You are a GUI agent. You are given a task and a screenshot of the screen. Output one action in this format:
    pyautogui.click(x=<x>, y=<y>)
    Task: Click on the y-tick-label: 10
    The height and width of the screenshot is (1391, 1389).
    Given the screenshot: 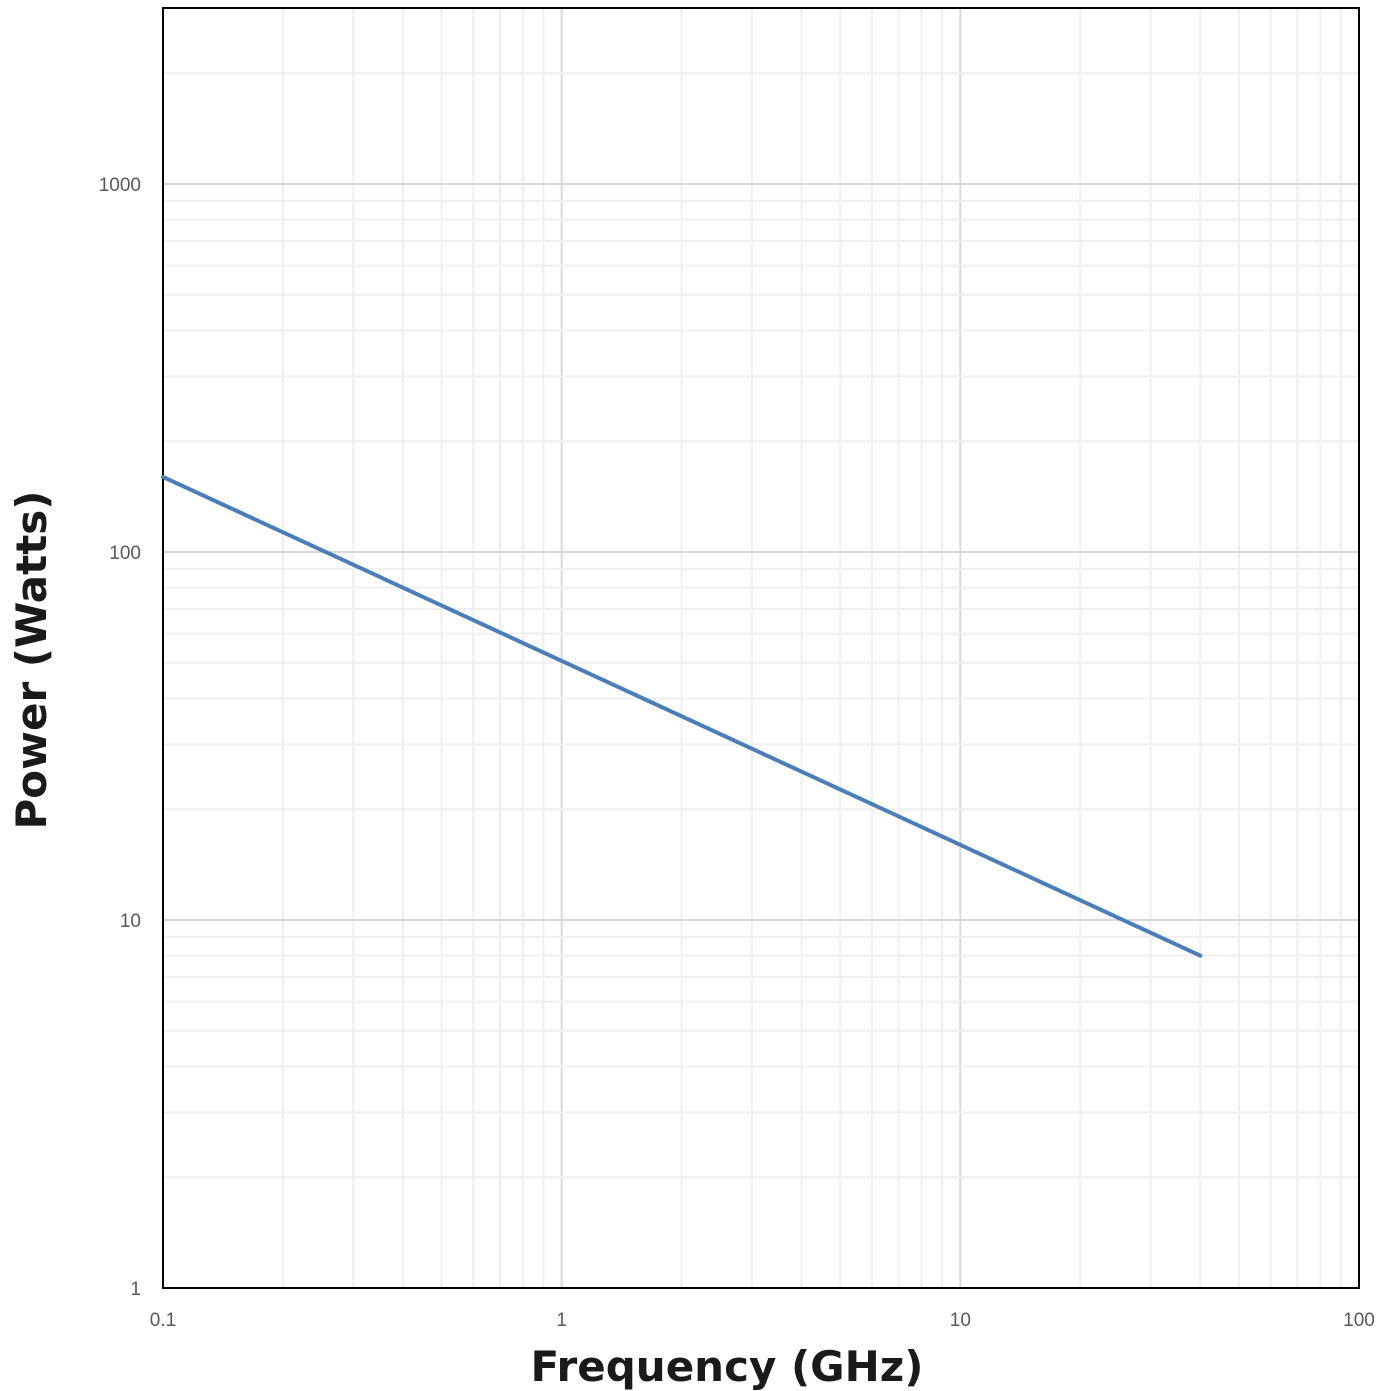 What is the action you would take?
    pyautogui.click(x=130, y=921)
    